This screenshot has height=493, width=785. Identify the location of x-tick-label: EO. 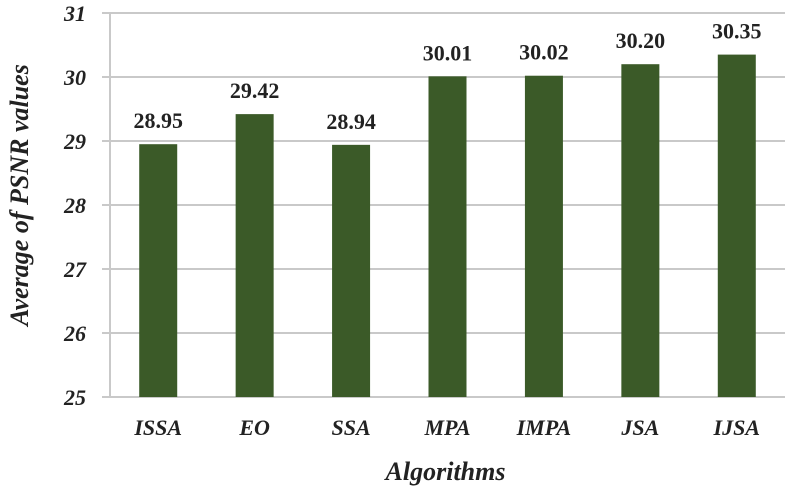
(254, 427).